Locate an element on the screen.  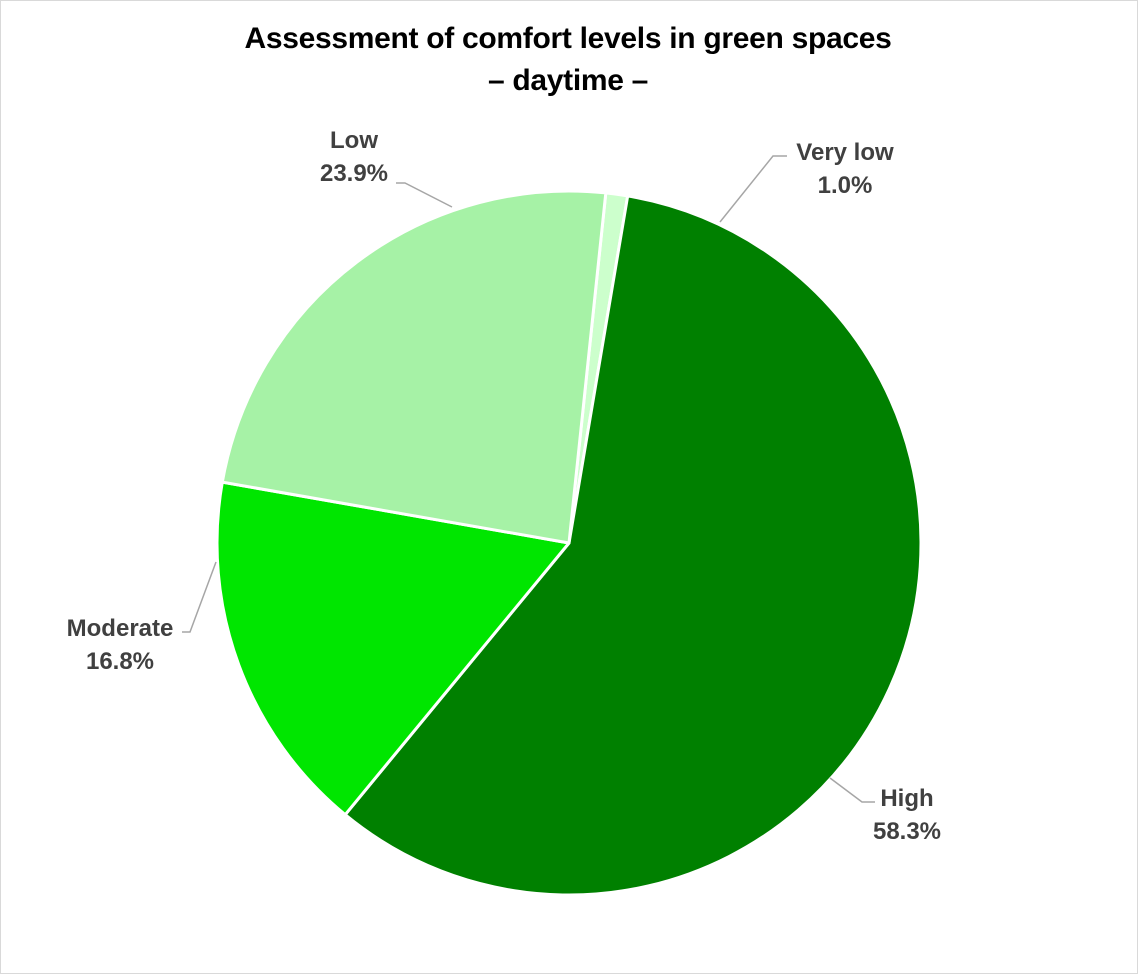
slice-label-name-very-low: Very low is located at coordinates (845, 152).